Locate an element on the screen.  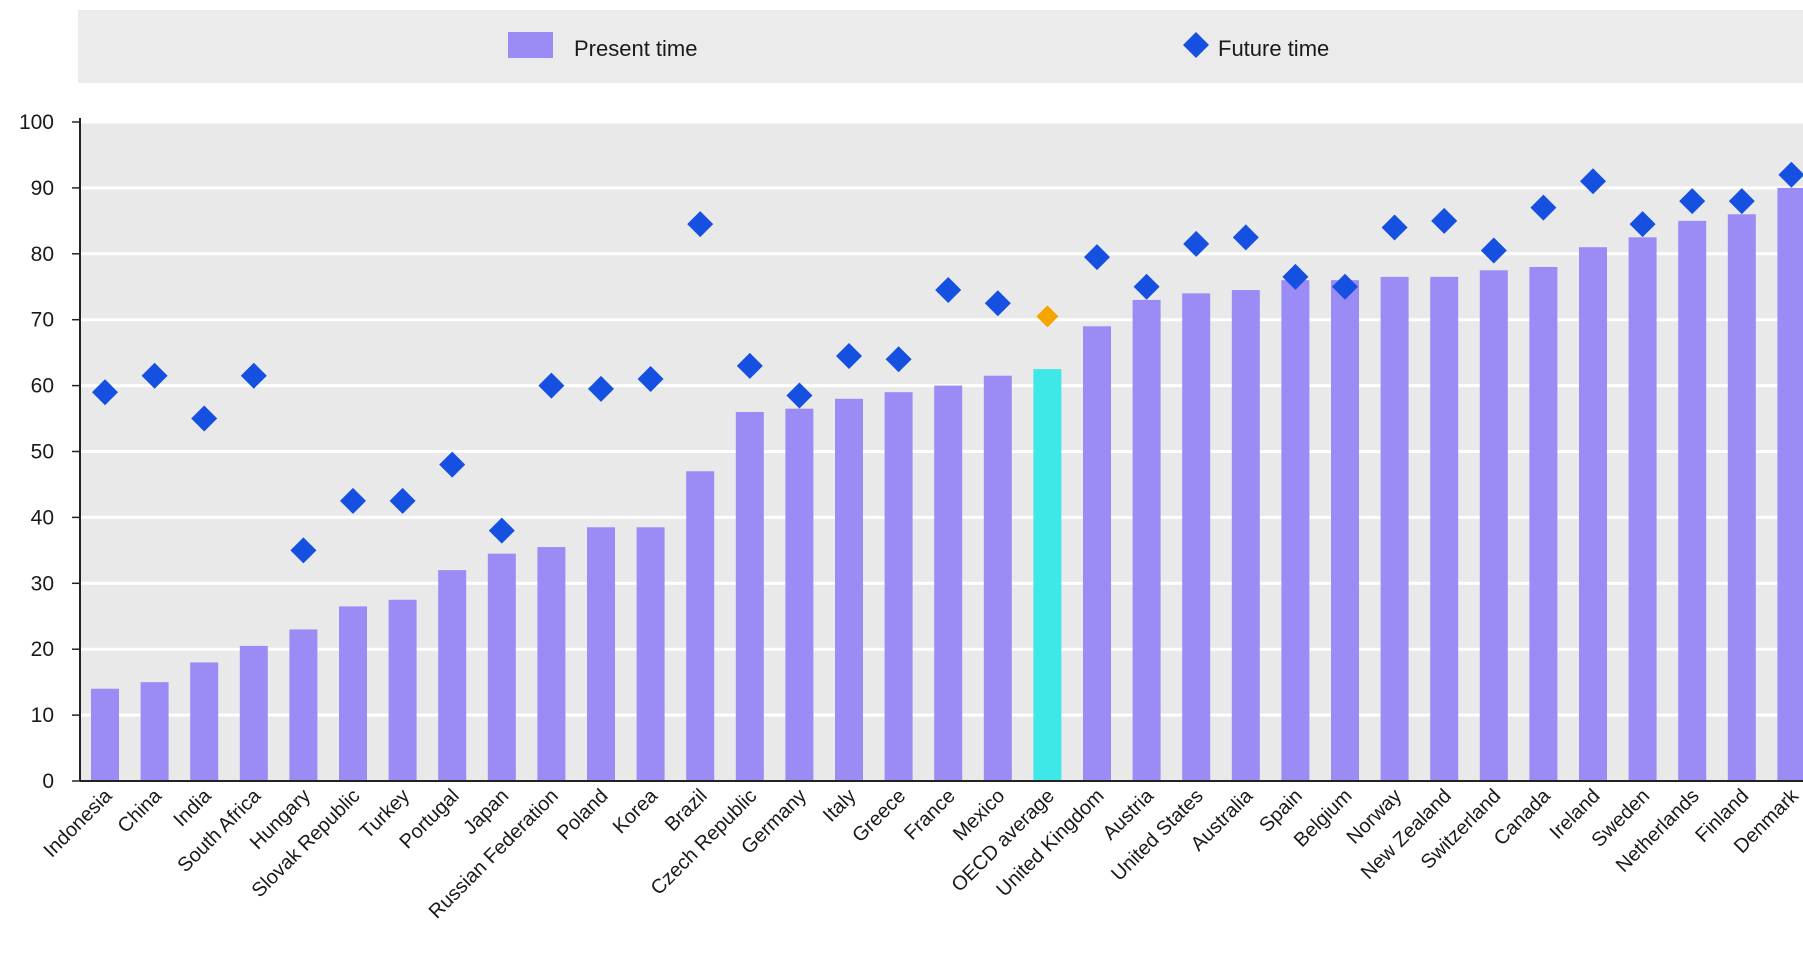
bar-finland is located at coordinates (1741, 497).